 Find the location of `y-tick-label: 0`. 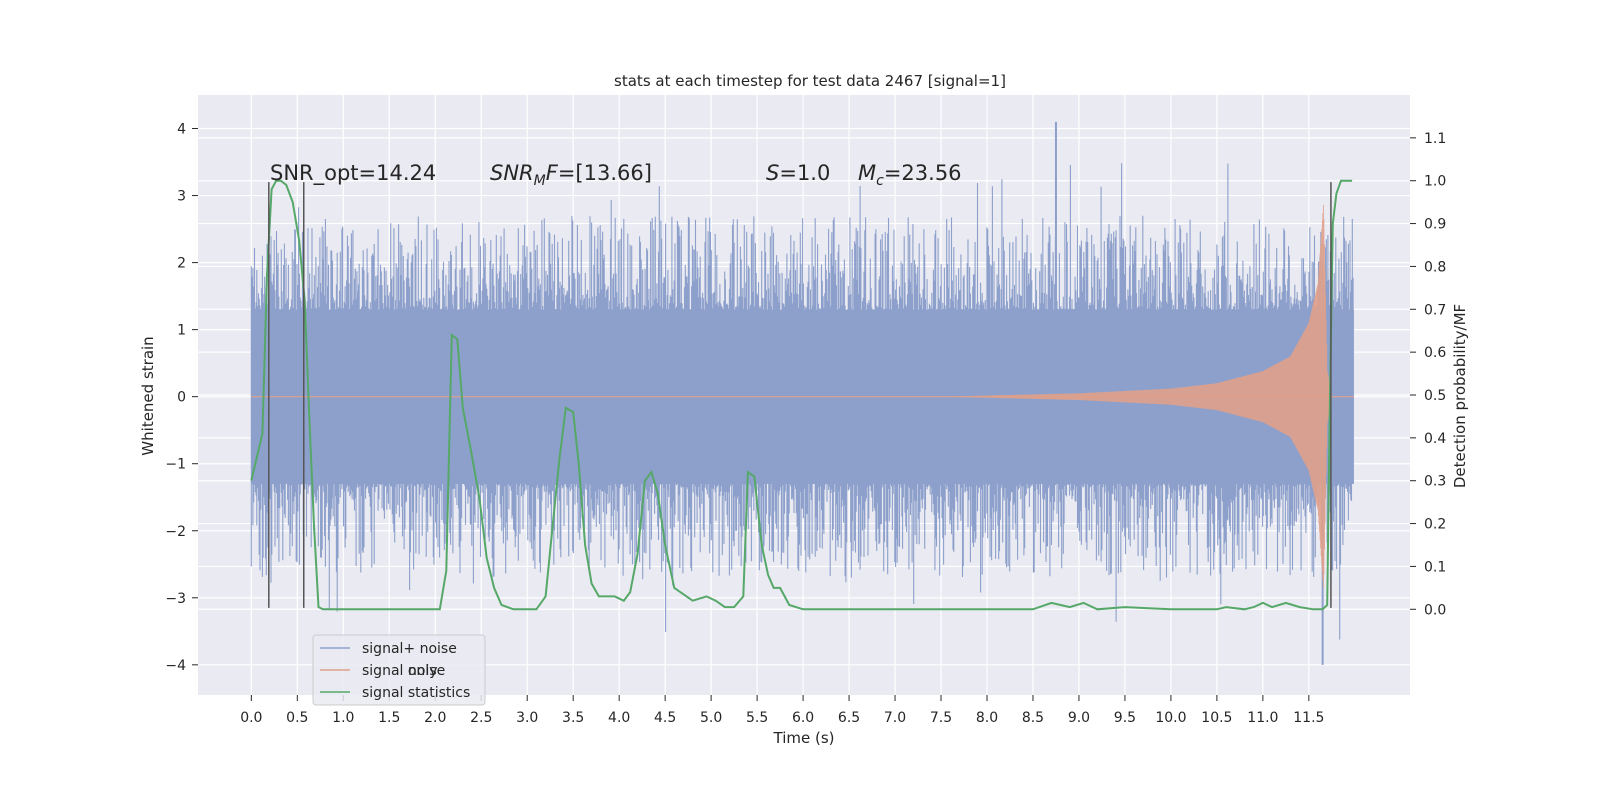

y-tick-label: 0 is located at coordinates (181, 398).